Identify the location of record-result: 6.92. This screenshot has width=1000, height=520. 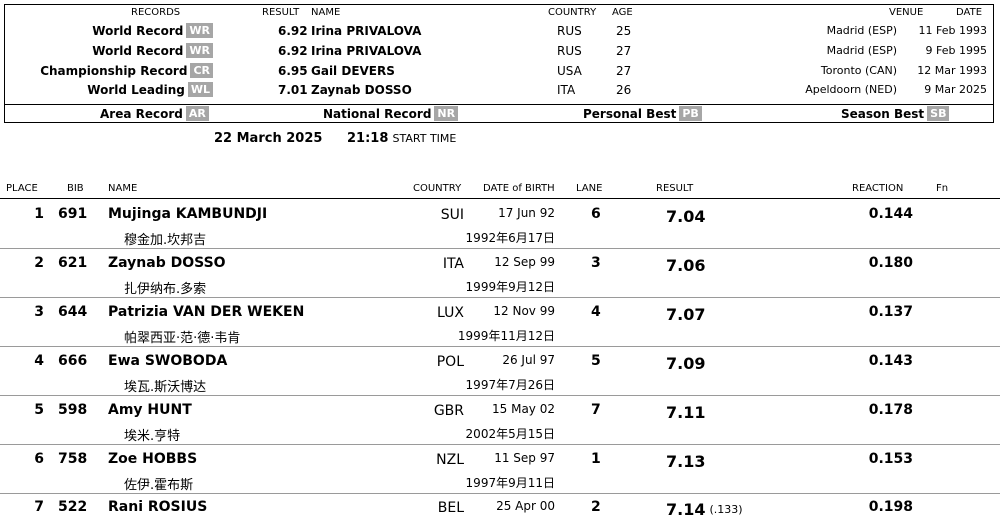
(293, 51).